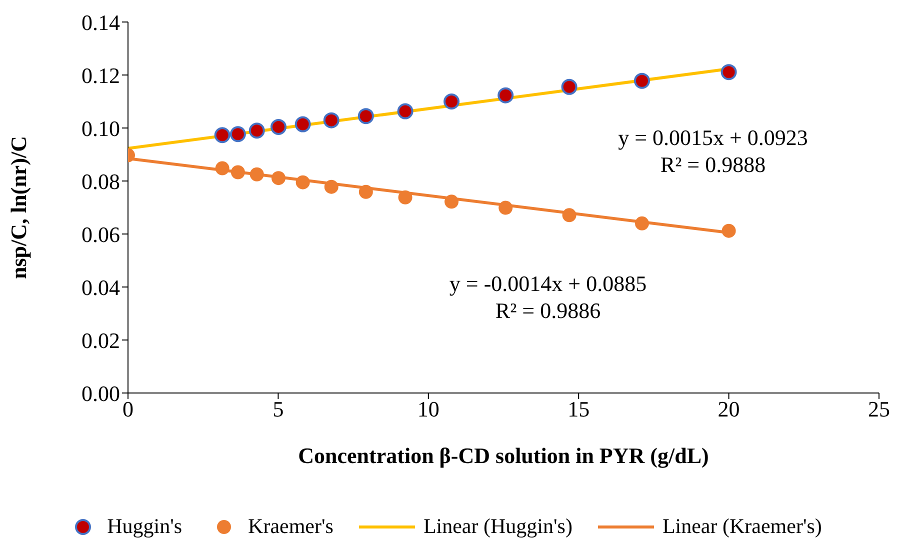 Image resolution: width=905 pixels, height=545 pixels. I want to click on x-tick-label: 15, so click(579, 409).